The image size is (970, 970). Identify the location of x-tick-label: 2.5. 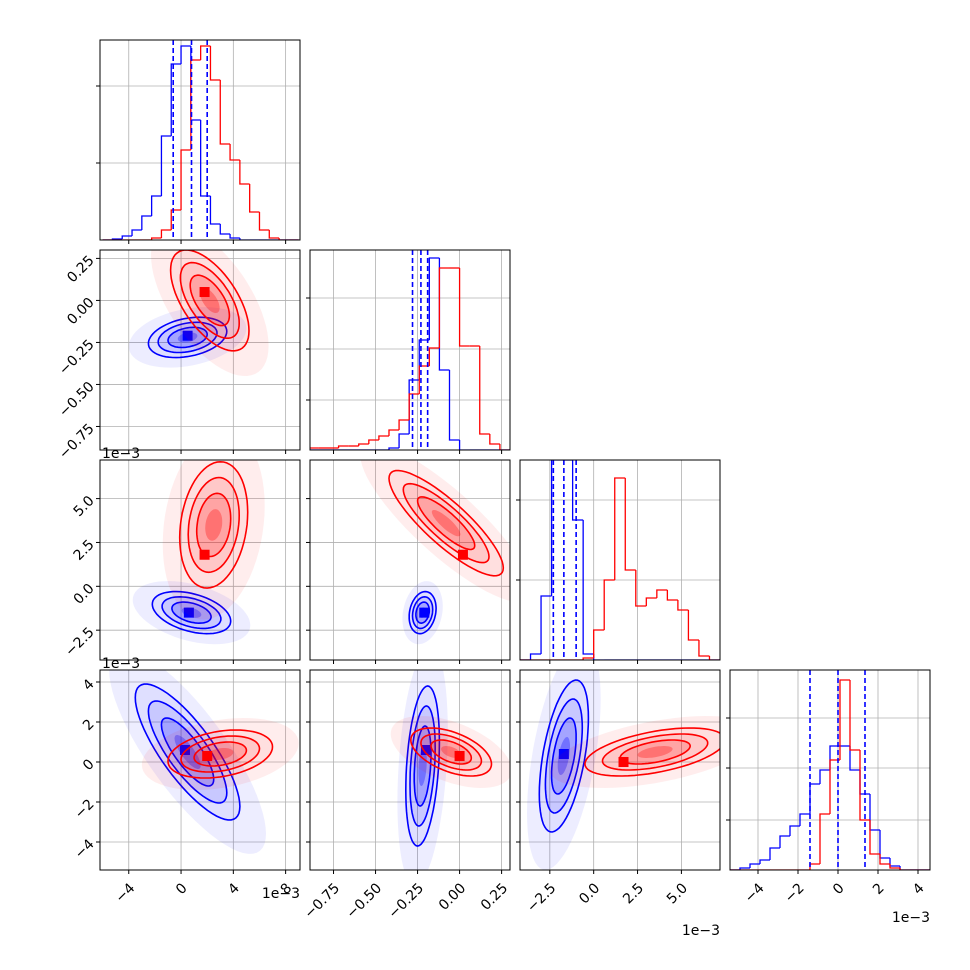
(633, 893).